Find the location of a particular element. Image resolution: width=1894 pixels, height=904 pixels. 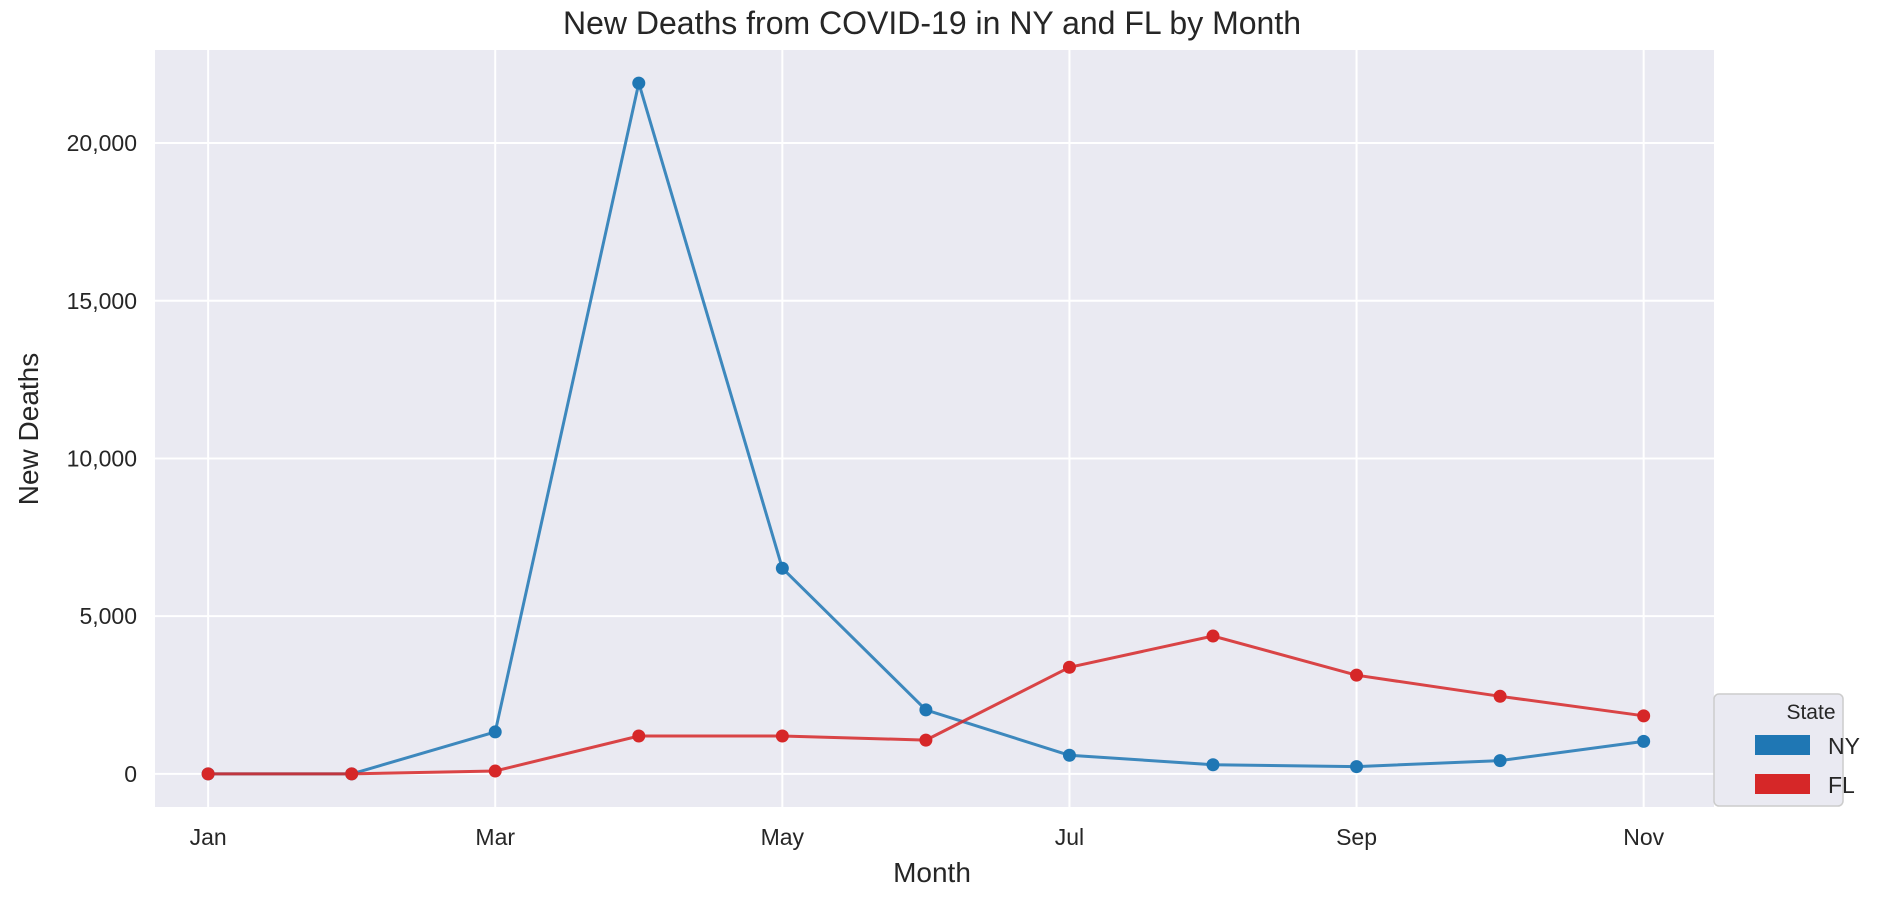

y-tick-label: 0 is located at coordinates (130, 774).